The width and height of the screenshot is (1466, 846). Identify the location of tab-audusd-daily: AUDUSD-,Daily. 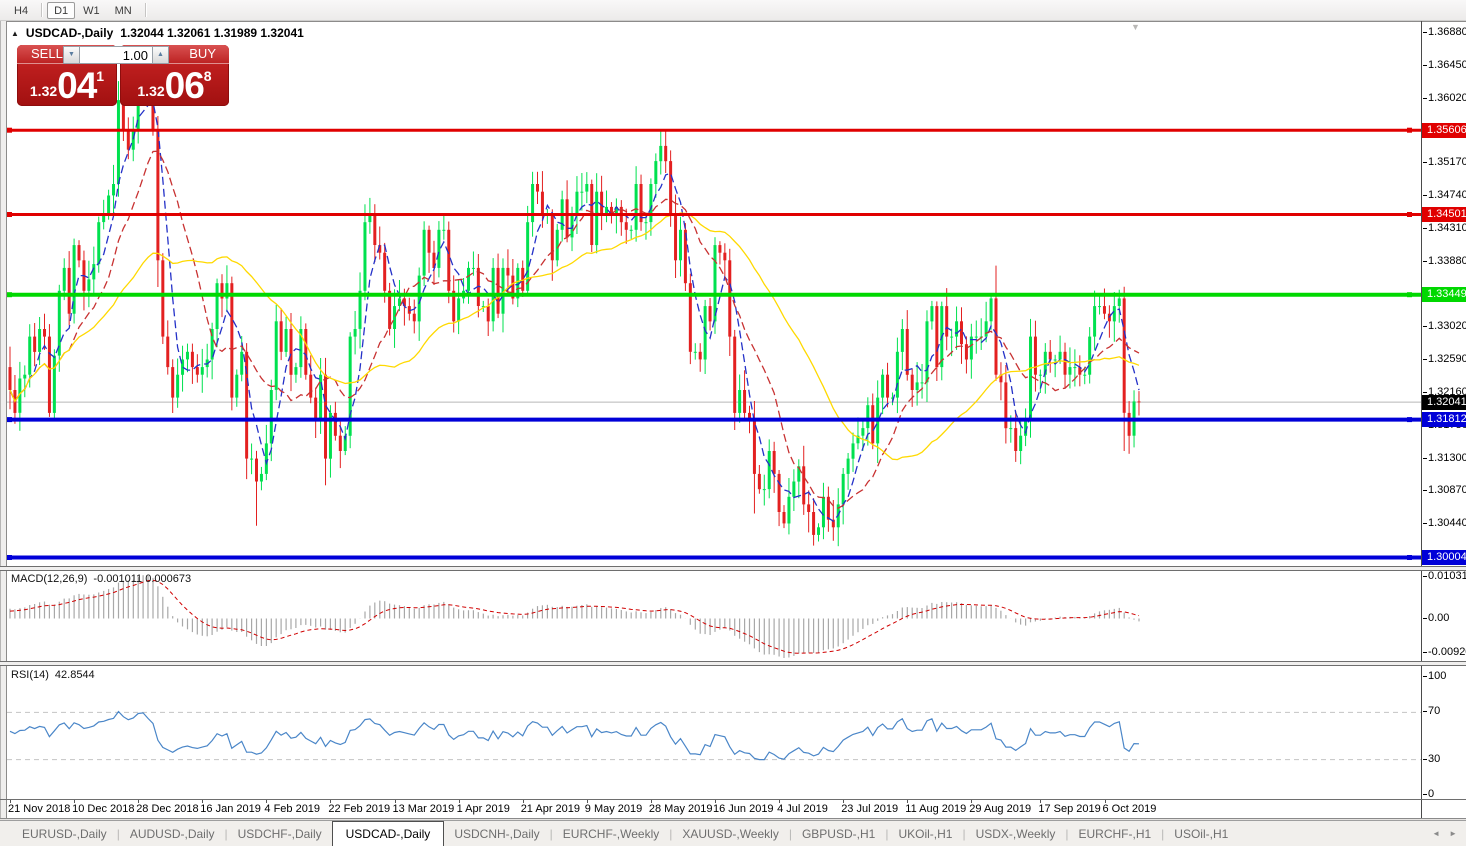
(172, 833).